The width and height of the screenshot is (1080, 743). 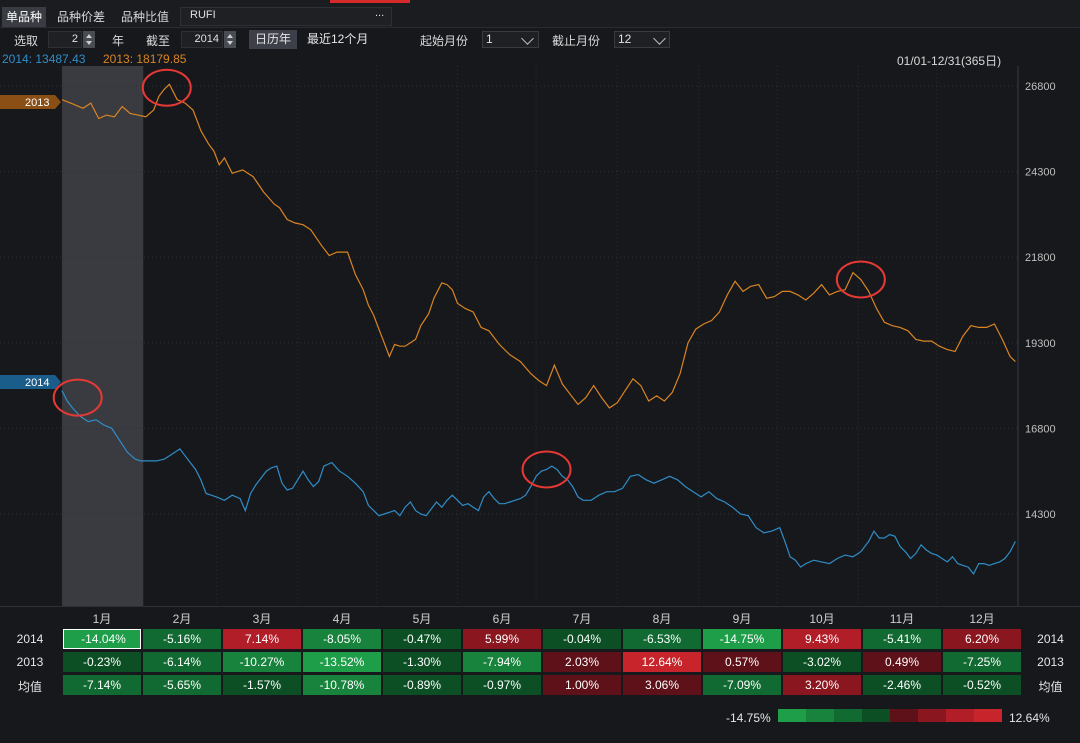 I want to click on table-cell: 0.49%, so click(x=902, y=662).